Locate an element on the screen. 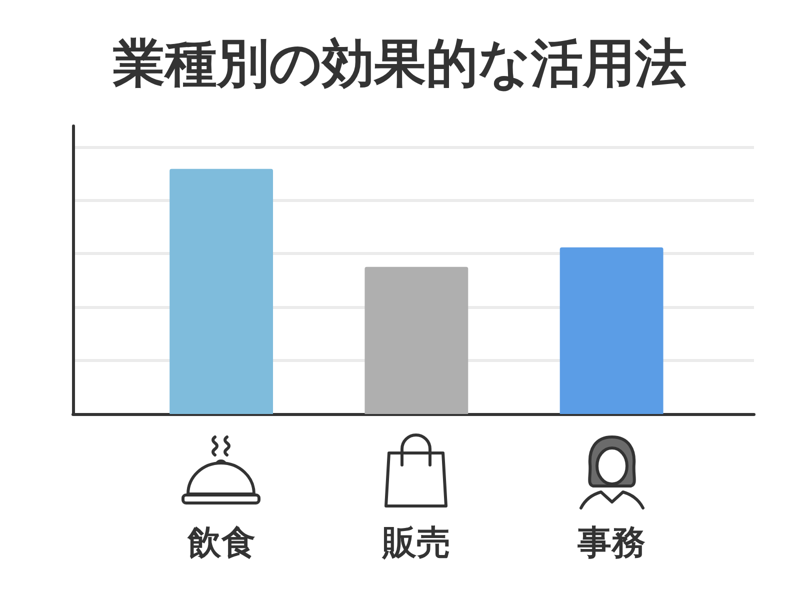 This screenshot has height=600, width=800. x-tick-label: 事務 is located at coordinates (611, 543).